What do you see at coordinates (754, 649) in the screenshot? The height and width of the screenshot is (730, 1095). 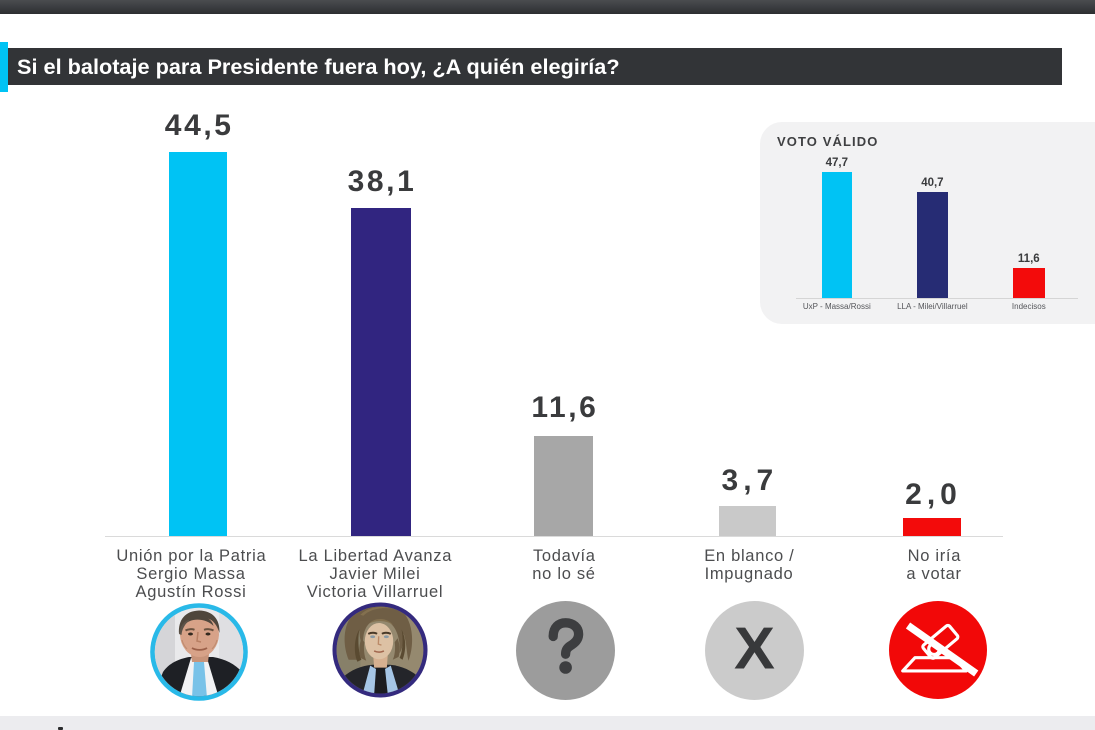 I see `svg-text: X` at bounding box center [754, 649].